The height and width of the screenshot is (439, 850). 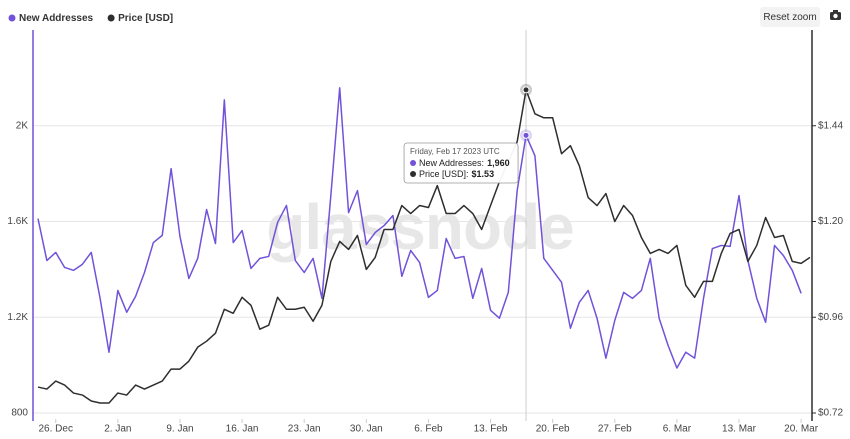 I want to click on y2-tick-label: $0.72, so click(x=830, y=413).